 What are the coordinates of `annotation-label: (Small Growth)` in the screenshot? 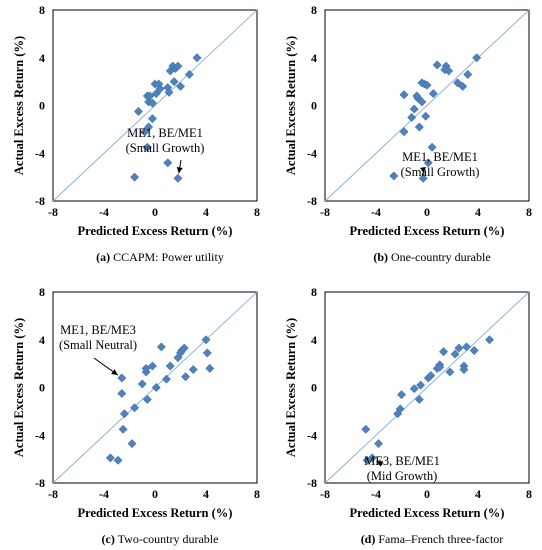 It's located at (165, 148).